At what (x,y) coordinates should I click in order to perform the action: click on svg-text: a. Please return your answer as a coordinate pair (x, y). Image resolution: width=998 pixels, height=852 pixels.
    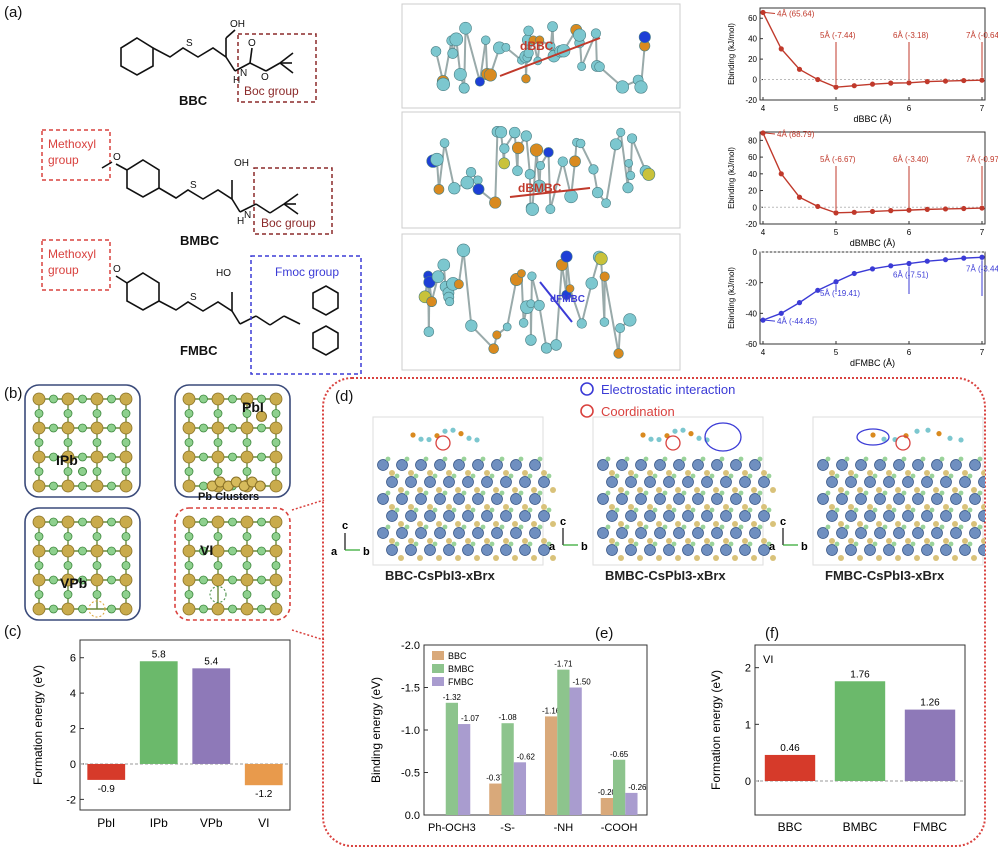
    Looking at the image, I should click on (552, 547).